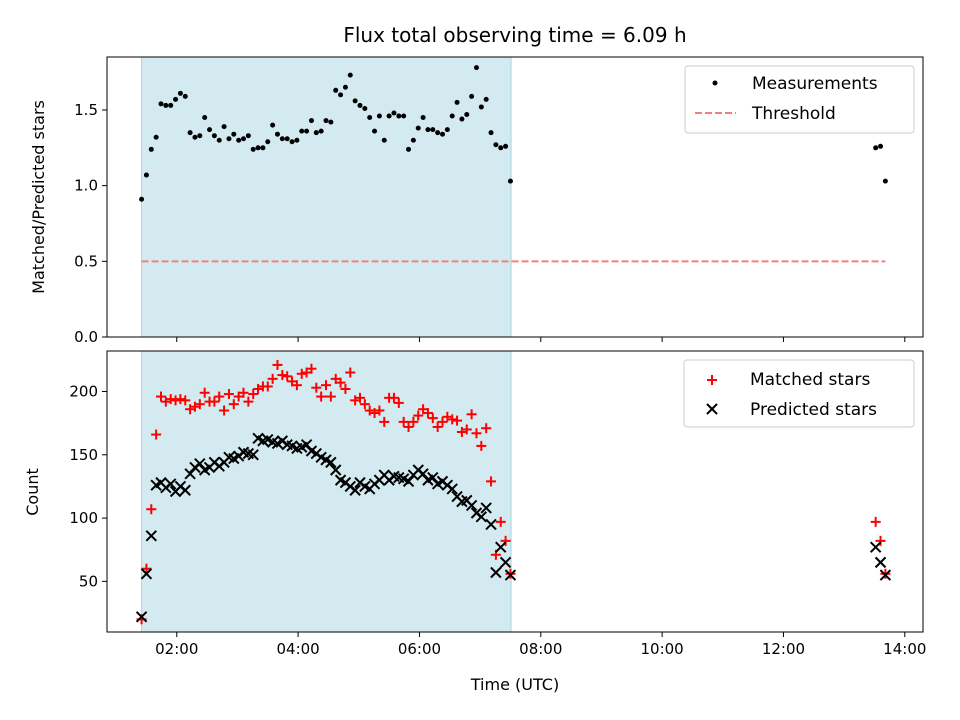  I want to click on panel-count-x-ticks: 02:00 04:00 06:00 08:00 10:00 12:00 14:00, so click(540, 645).